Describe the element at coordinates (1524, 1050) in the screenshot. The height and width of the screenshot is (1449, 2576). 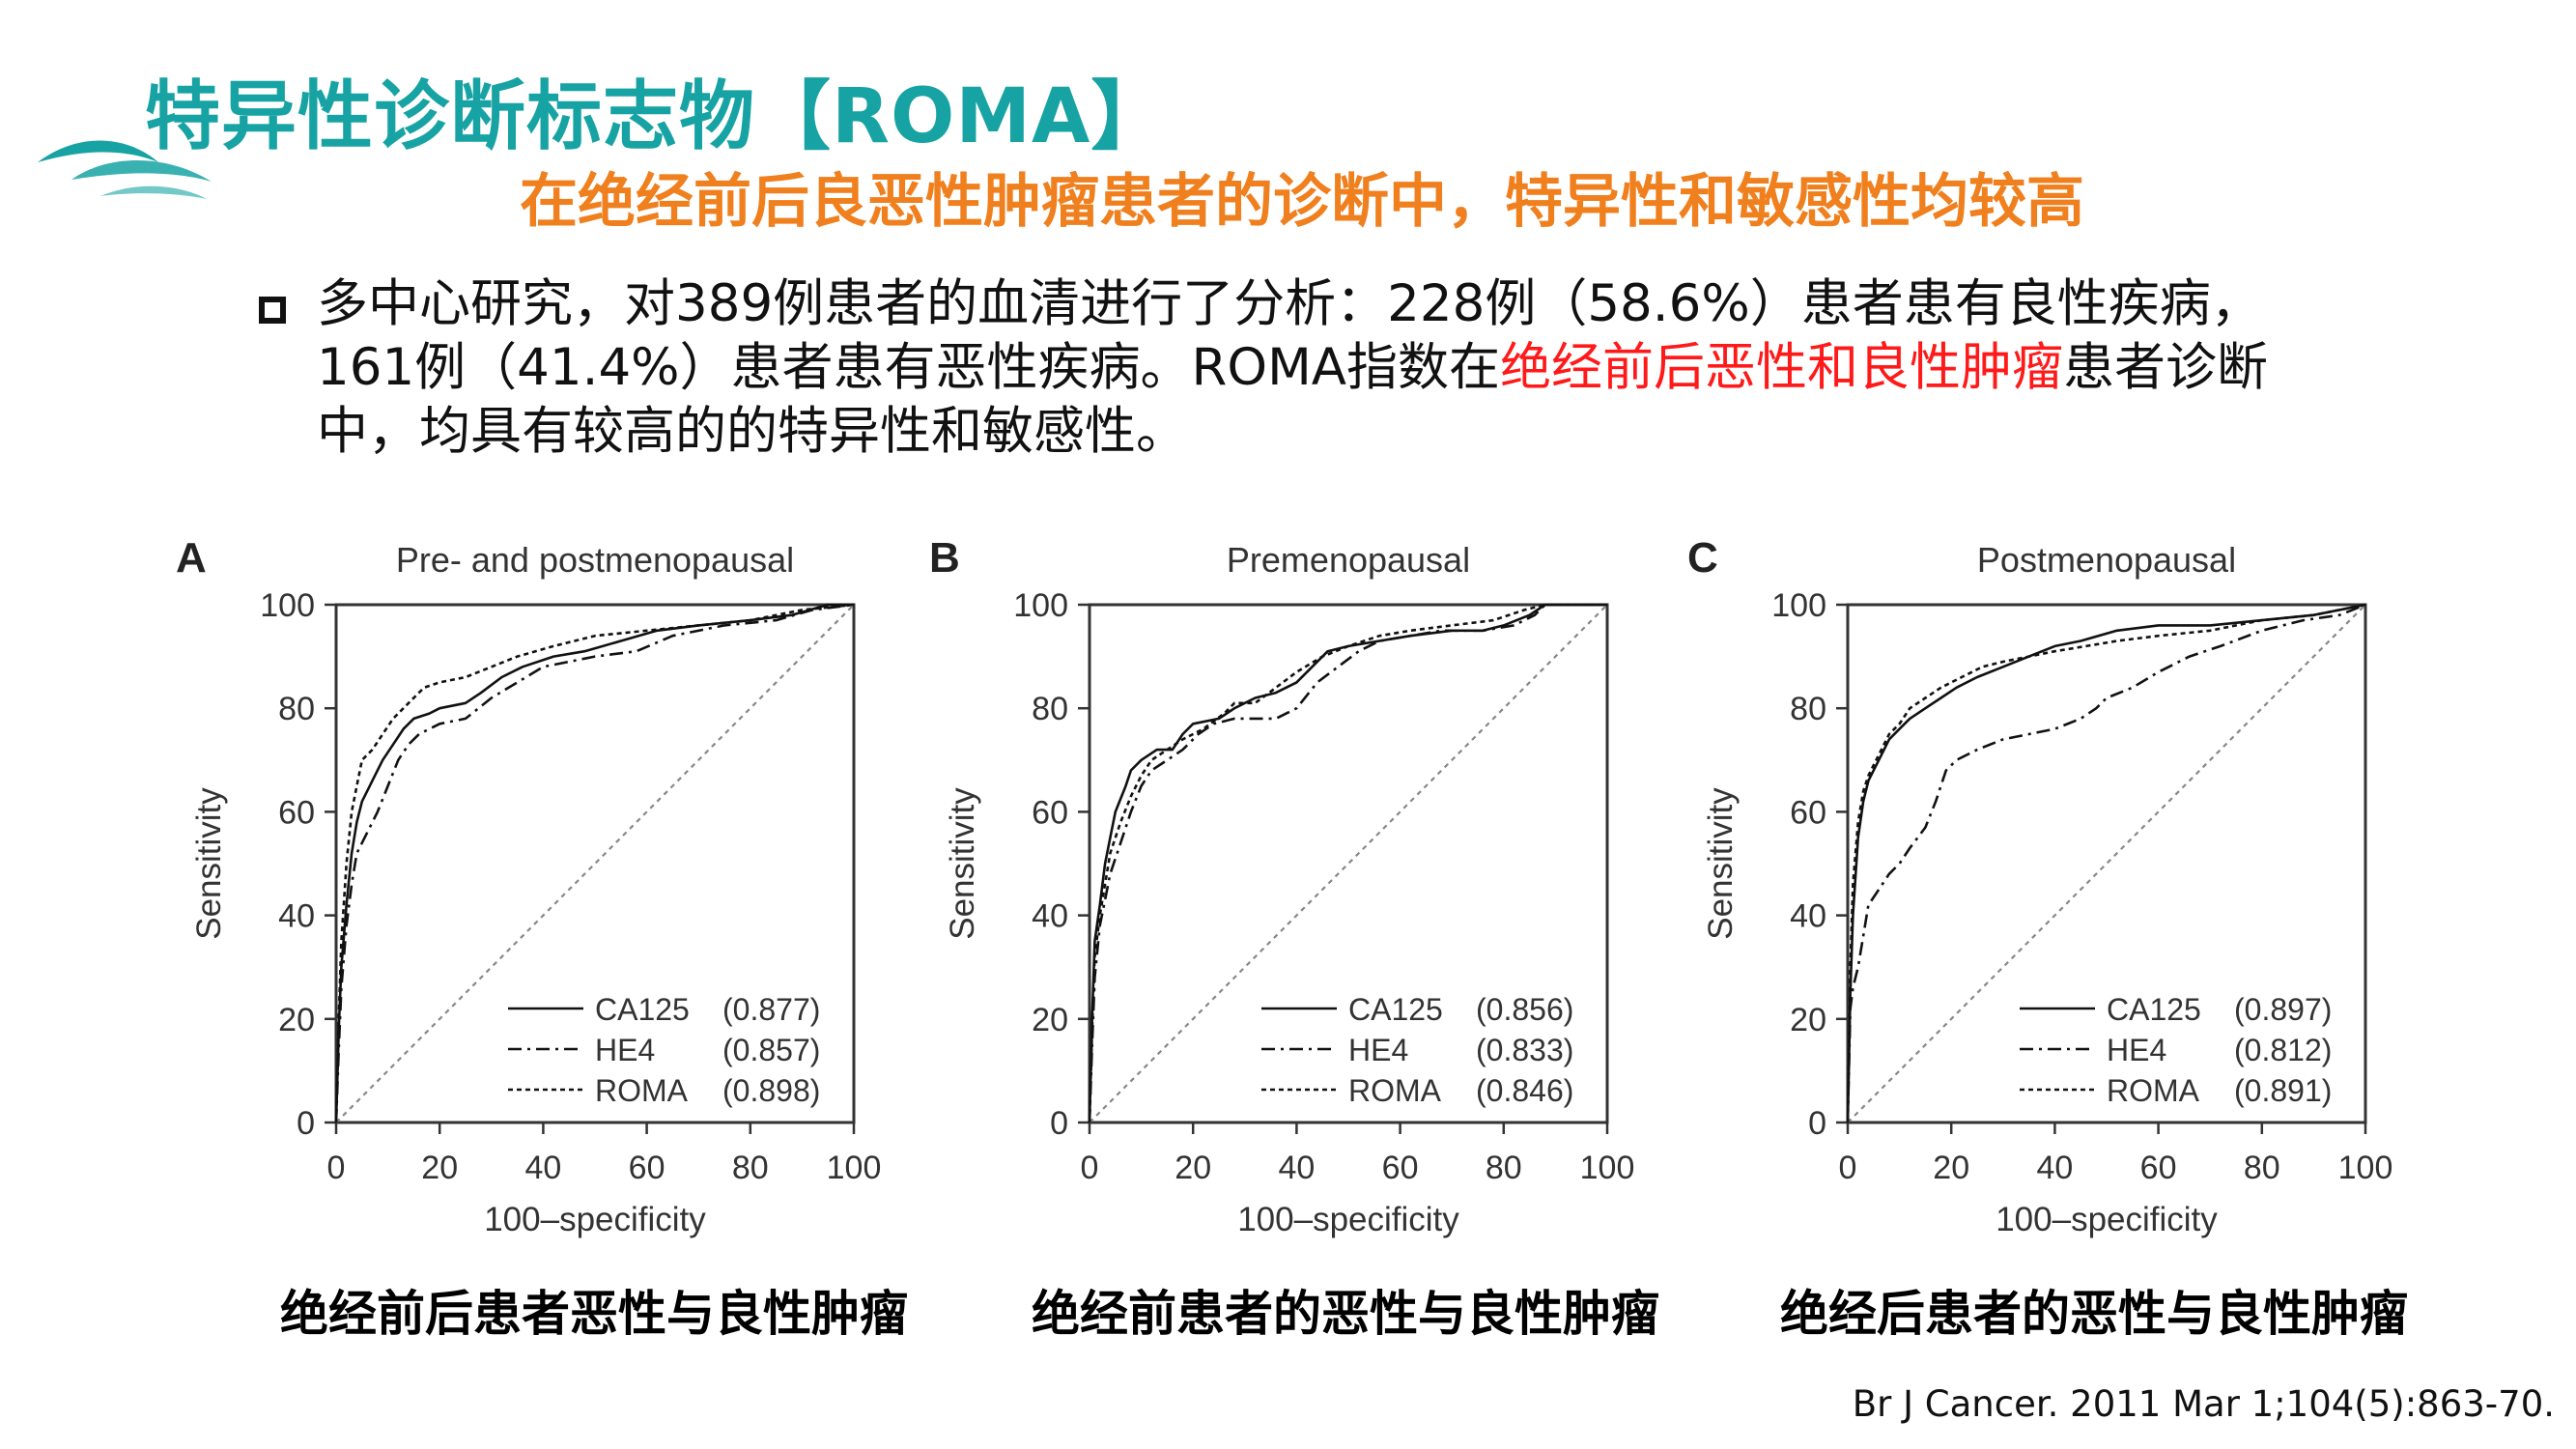
I see `legend-auc: (0.833)` at that location.